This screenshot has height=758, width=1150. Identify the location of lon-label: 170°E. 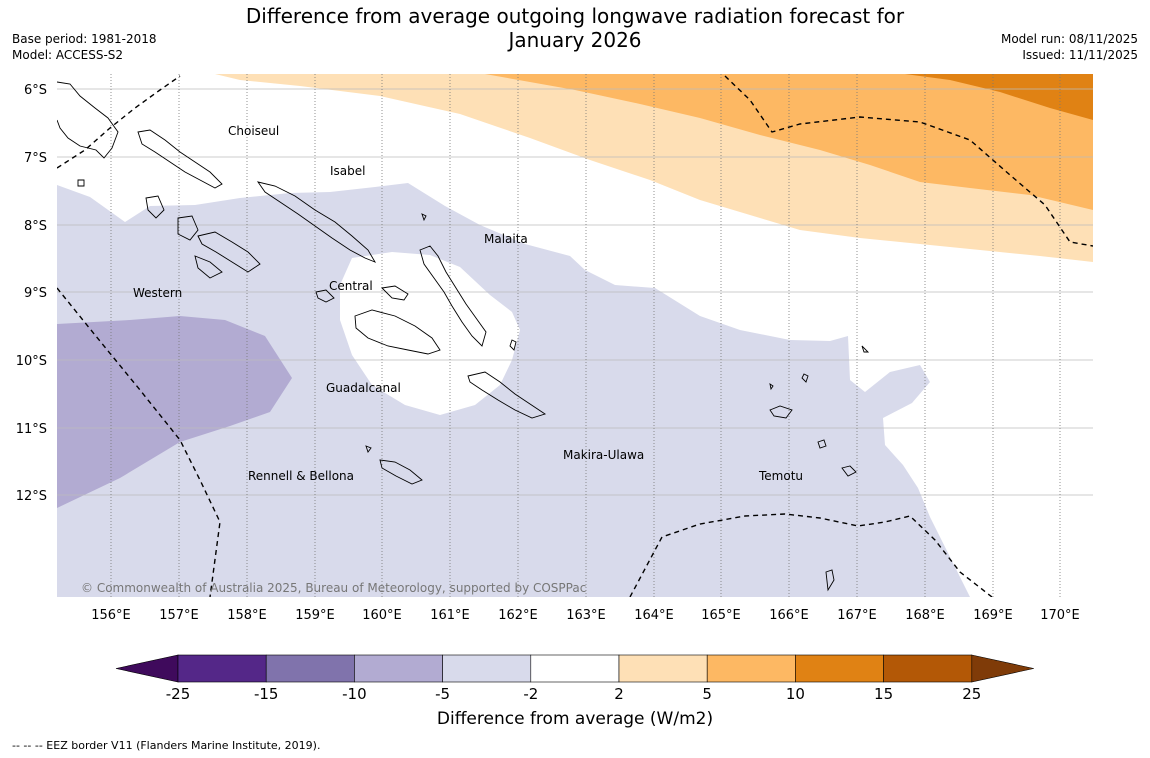
(1060, 615).